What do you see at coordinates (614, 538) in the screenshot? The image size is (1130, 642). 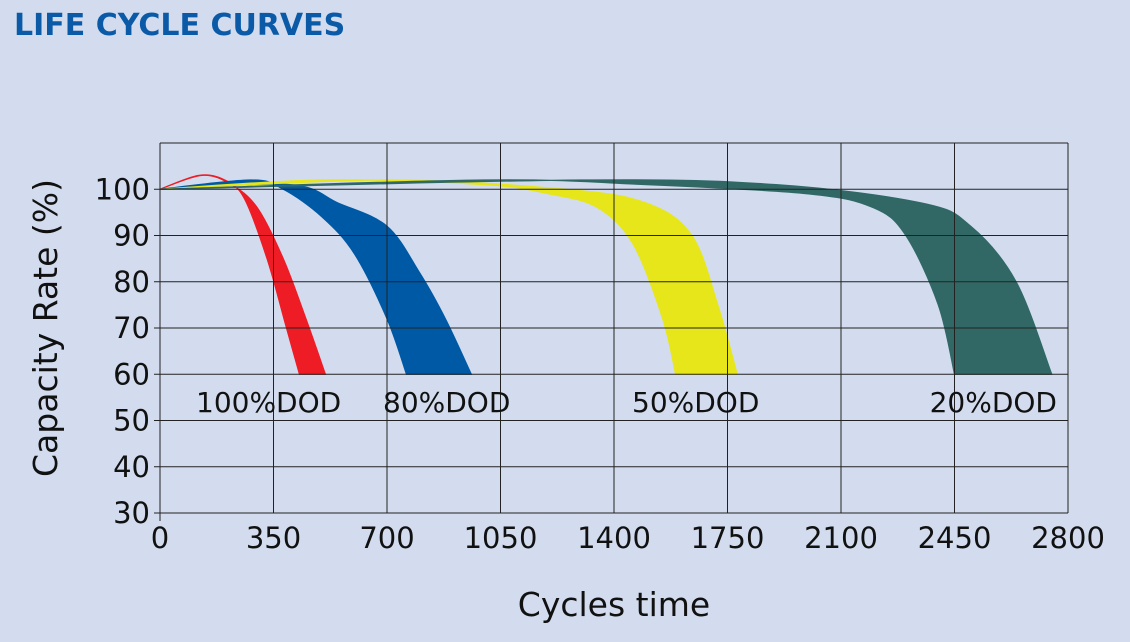 I see `x-tick-label: 1400` at bounding box center [614, 538].